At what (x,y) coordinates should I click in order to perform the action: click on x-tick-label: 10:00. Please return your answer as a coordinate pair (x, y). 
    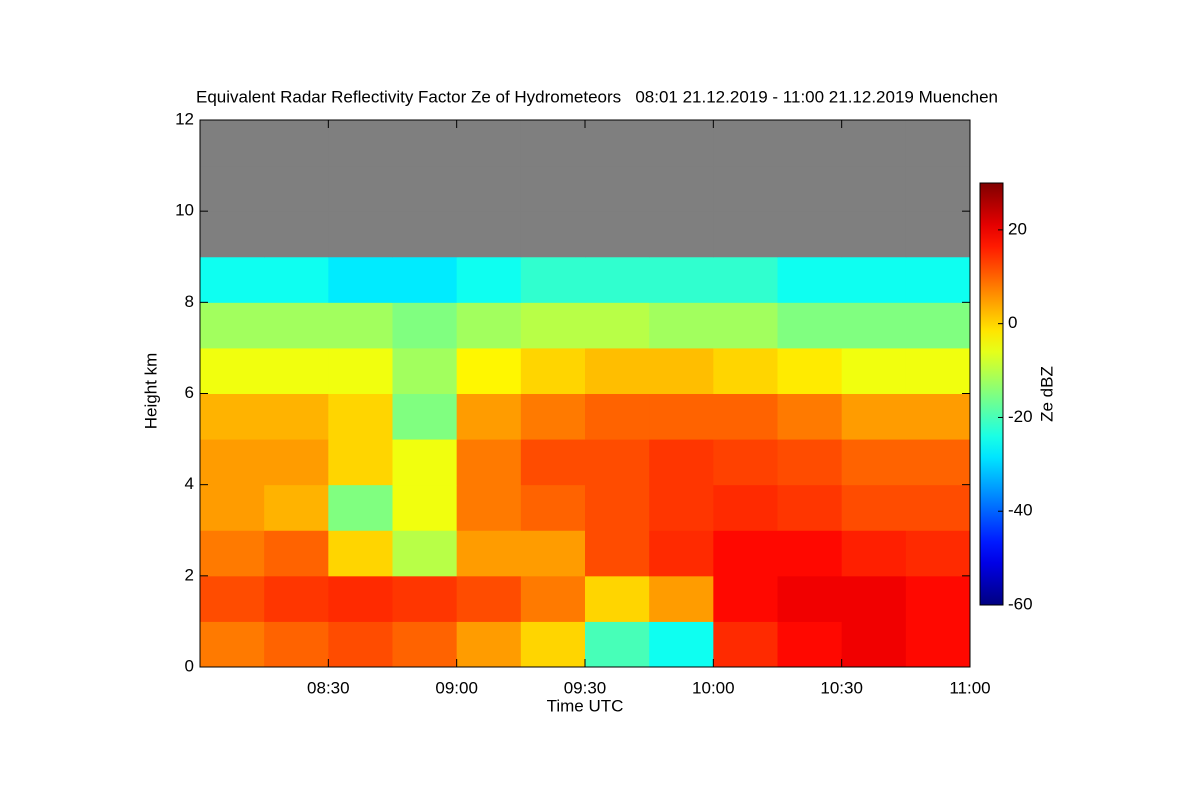
    Looking at the image, I should click on (713, 687).